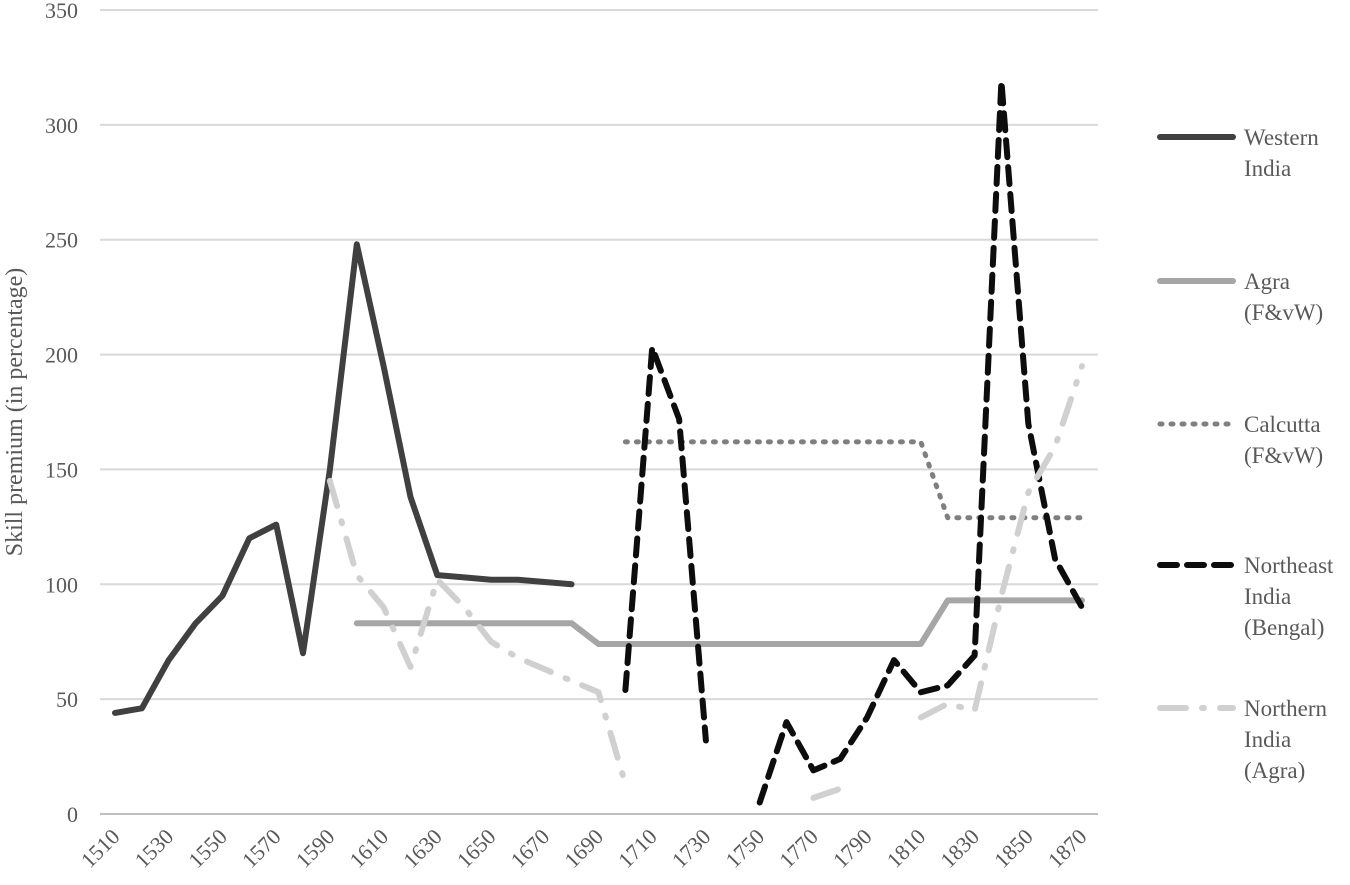  What do you see at coordinates (852, 848) in the screenshot?
I see `x-tick-label: 1790` at bounding box center [852, 848].